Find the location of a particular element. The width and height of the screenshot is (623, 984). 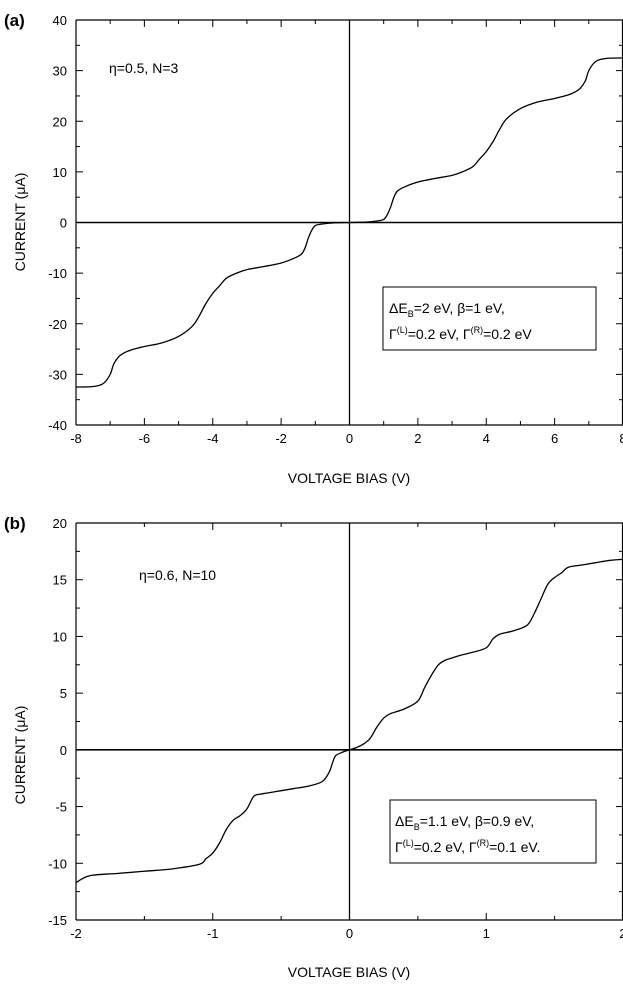

panel-a-y-tick-label: 20 is located at coordinates (60, 121).